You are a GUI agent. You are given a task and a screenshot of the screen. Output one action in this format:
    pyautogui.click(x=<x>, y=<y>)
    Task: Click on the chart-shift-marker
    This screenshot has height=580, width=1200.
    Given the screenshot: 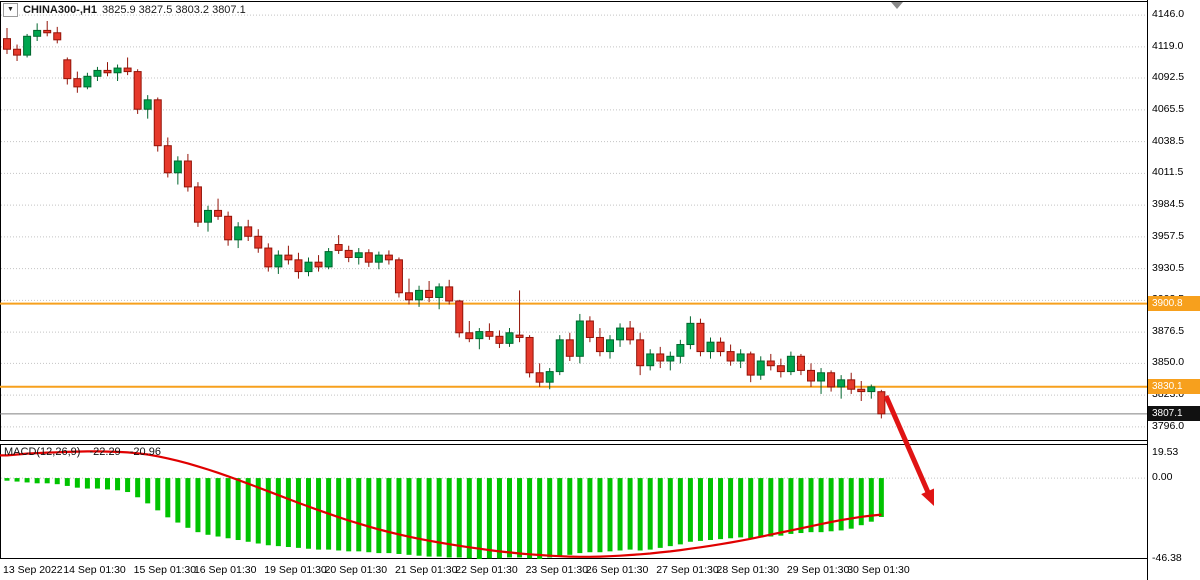 What is the action you would take?
    pyautogui.click(x=897, y=5)
    